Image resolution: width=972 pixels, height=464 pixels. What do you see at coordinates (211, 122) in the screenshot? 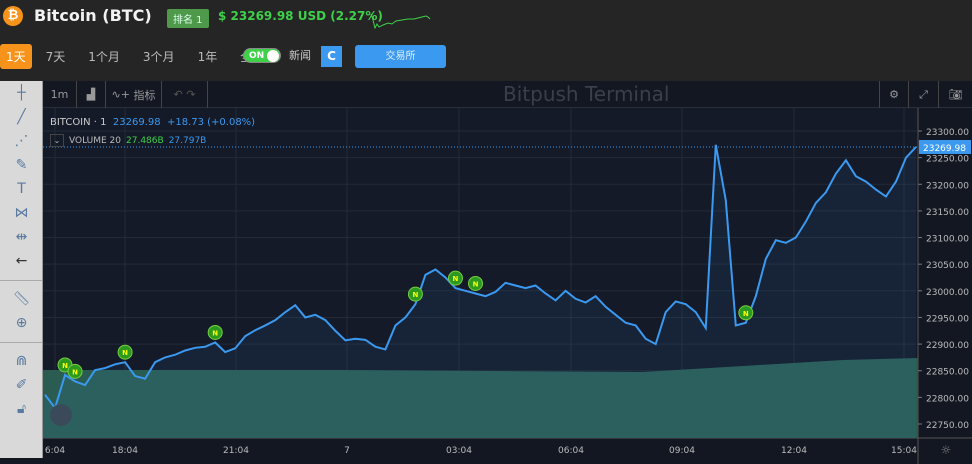
I see `change-value: +18.73 (+0.08%)` at bounding box center [211, 122].